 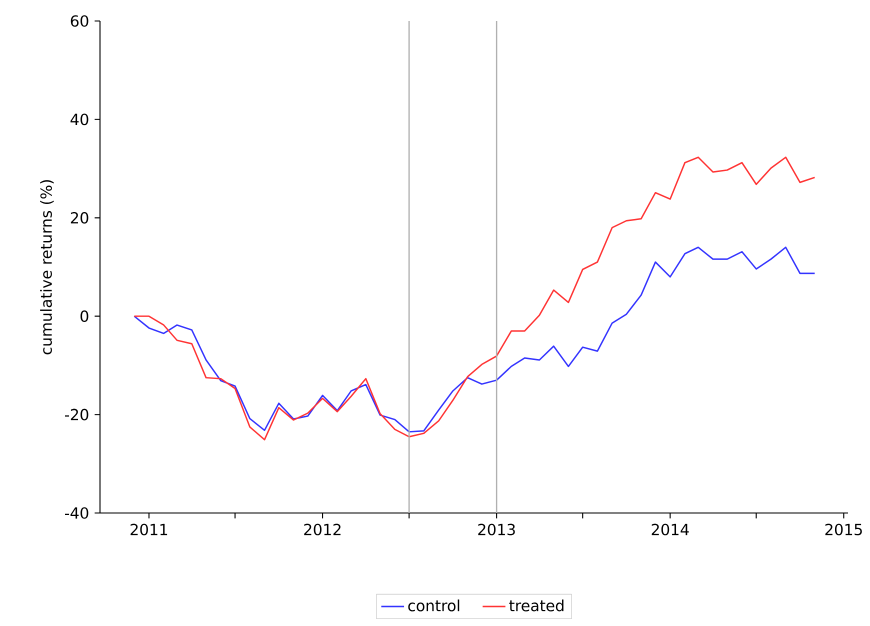 What do you see at coordinates (670, 530) in the screenshot?
I see `x-tick-label: 2014` at bounding box center [670, 530].